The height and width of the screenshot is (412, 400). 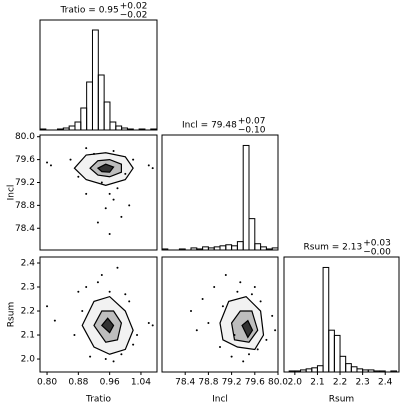 What do you see at coordinates (110, 383) in the screenshot?
I see `x-tick-label: 0.96` at bounding box center [110, 383].